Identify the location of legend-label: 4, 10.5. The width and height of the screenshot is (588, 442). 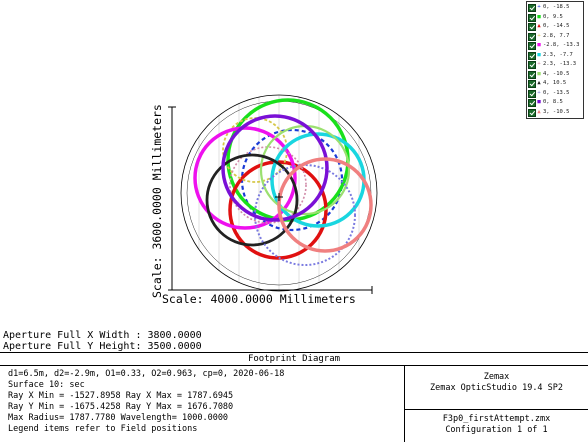
(555, 83).